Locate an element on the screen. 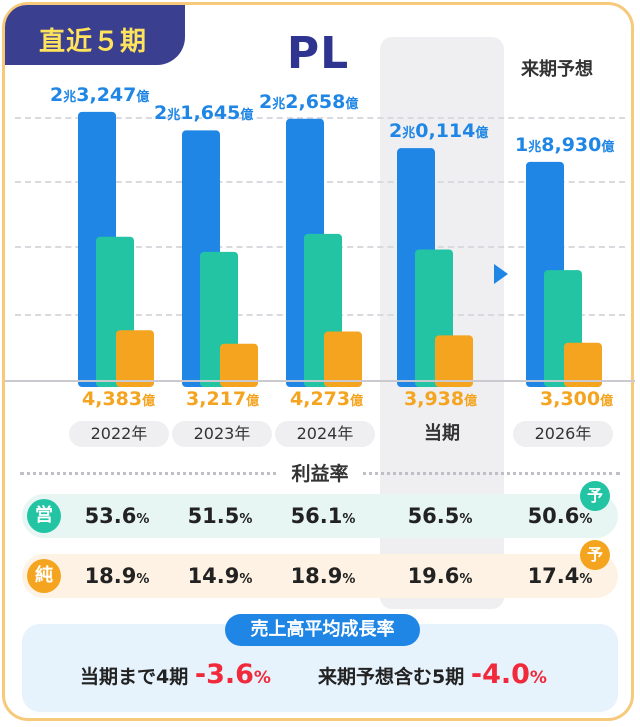  operating-margin-icon: 営 is located at coordinates (44, 516).